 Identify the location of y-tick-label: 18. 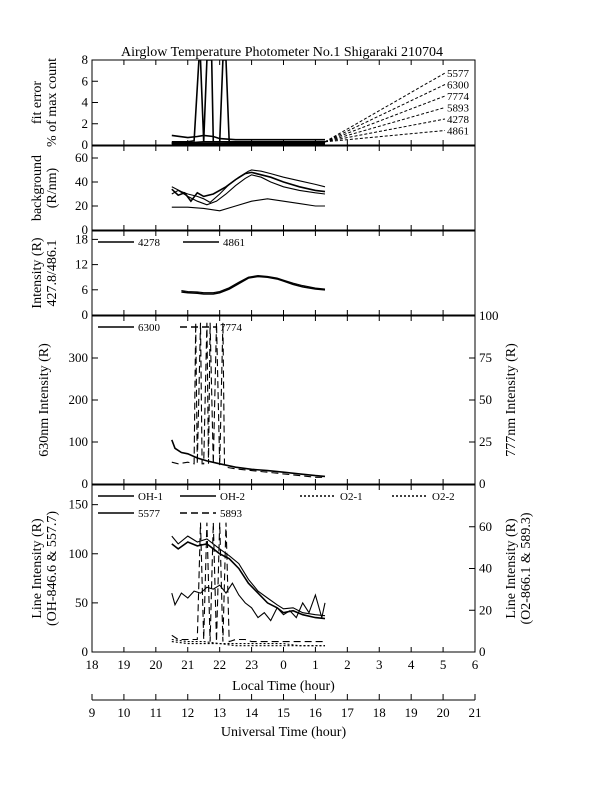
(81, 238).